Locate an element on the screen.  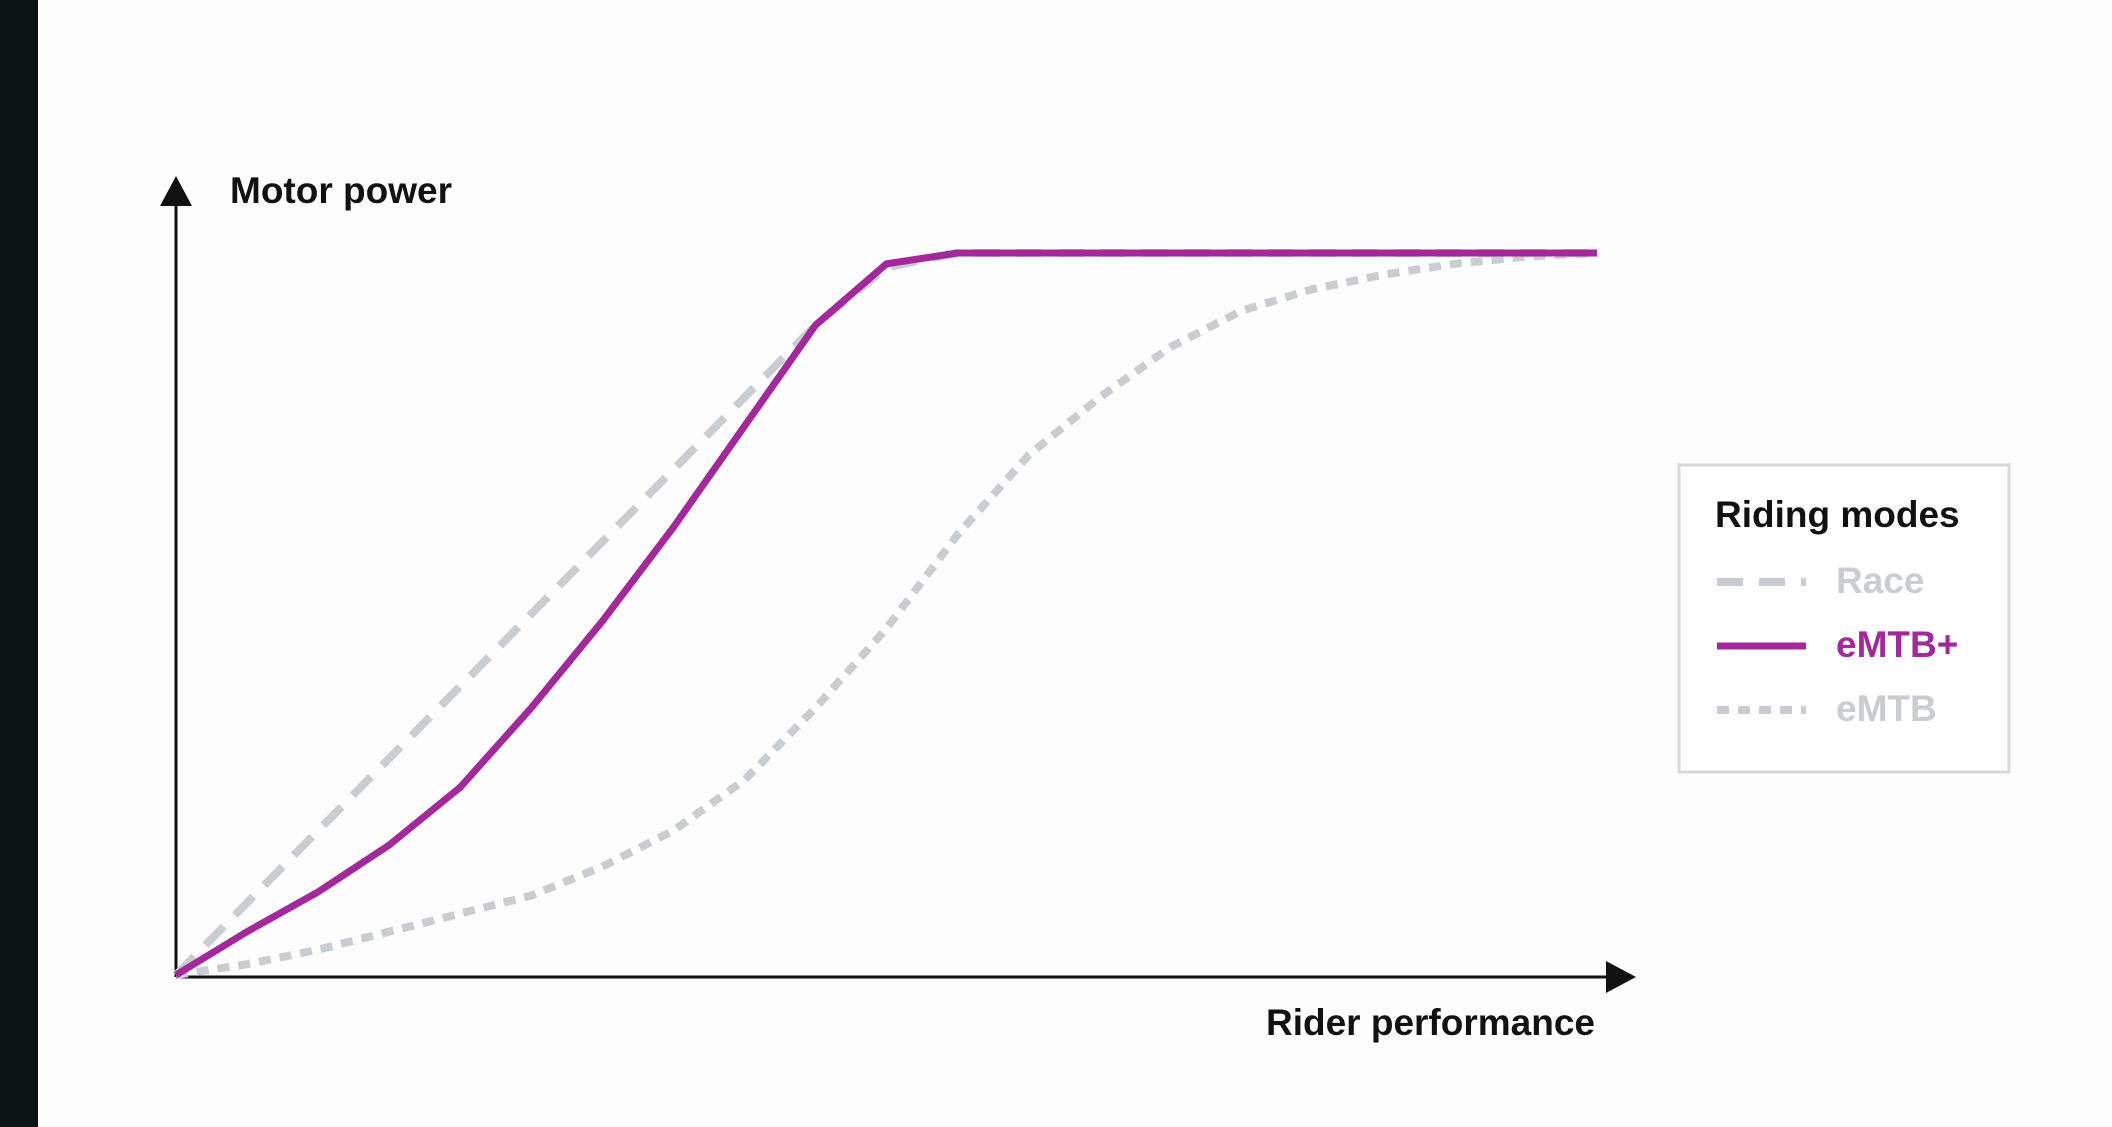
legend-title: Riding modes is located at coordinates (1837, 514).